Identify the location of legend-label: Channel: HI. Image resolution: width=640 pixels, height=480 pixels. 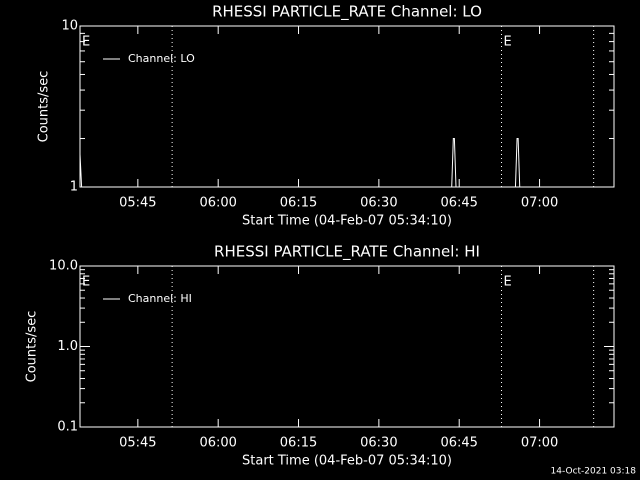
(160, 298).